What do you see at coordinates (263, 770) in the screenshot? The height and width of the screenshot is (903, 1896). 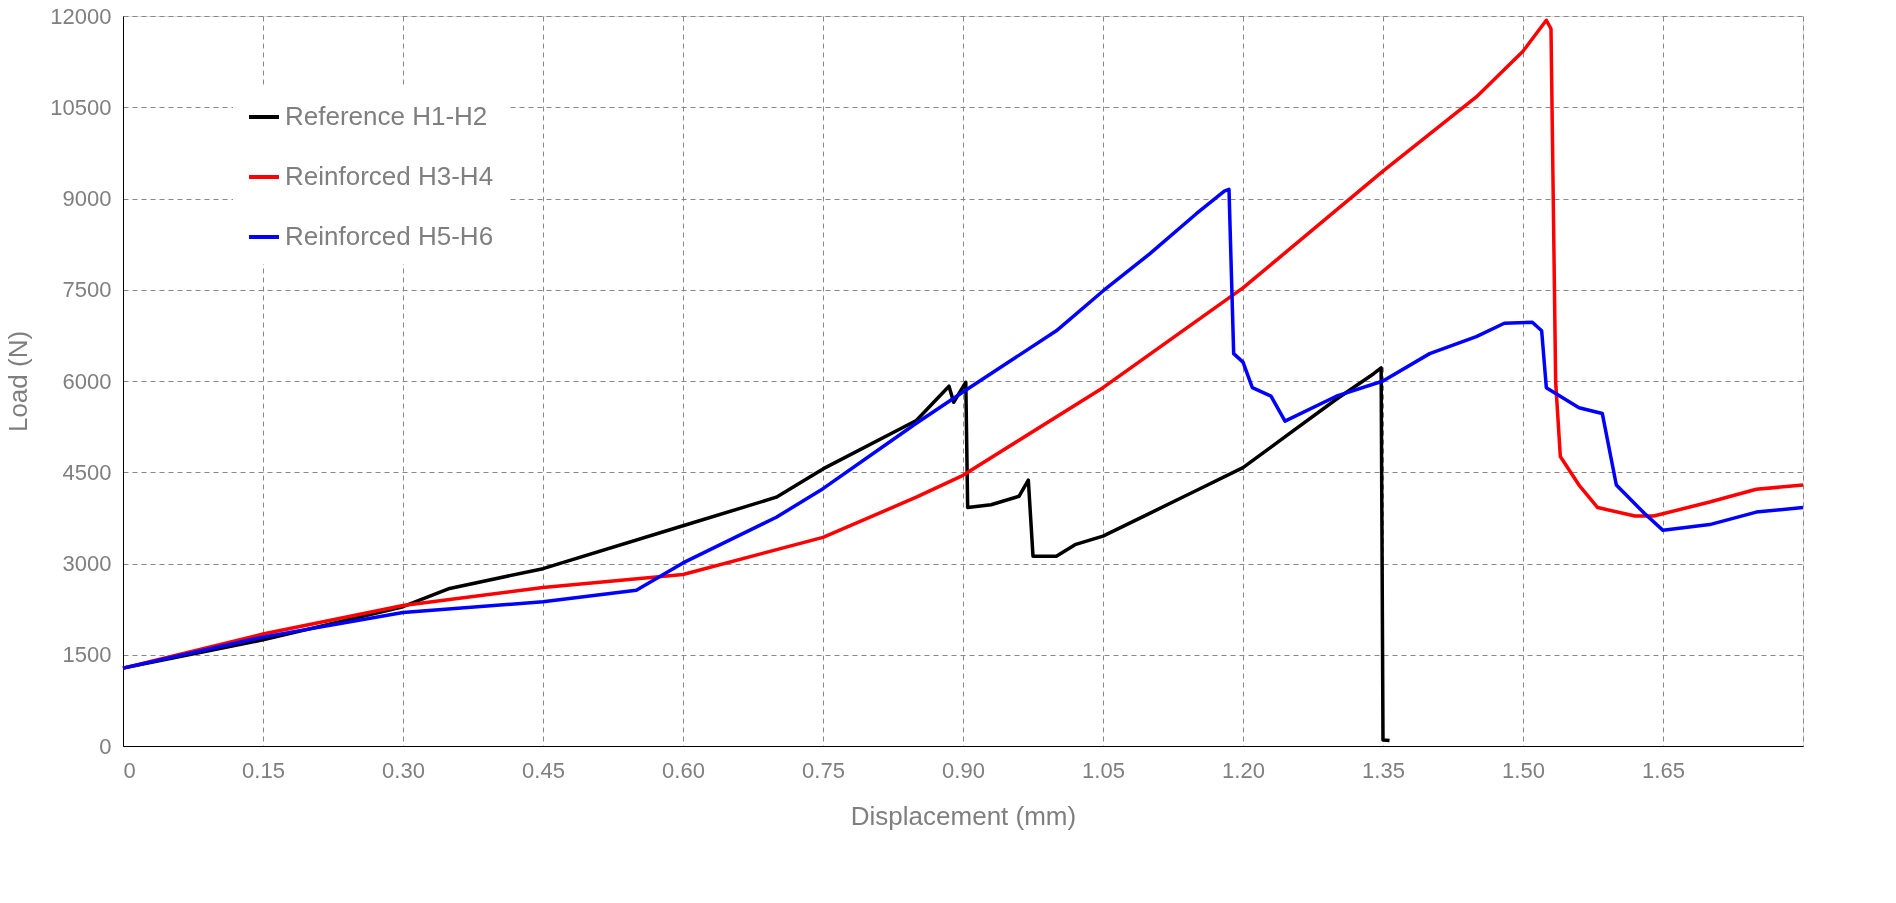 I see `x-tick-label: 0.15` at bounding box center [263, 770].